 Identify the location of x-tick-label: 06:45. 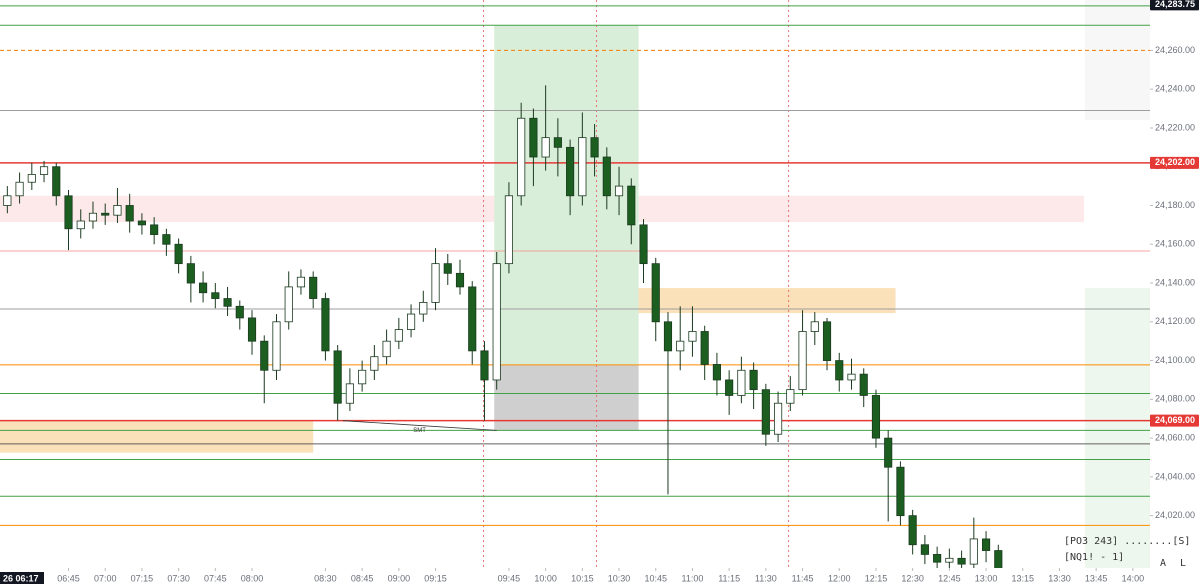
(68, 578).